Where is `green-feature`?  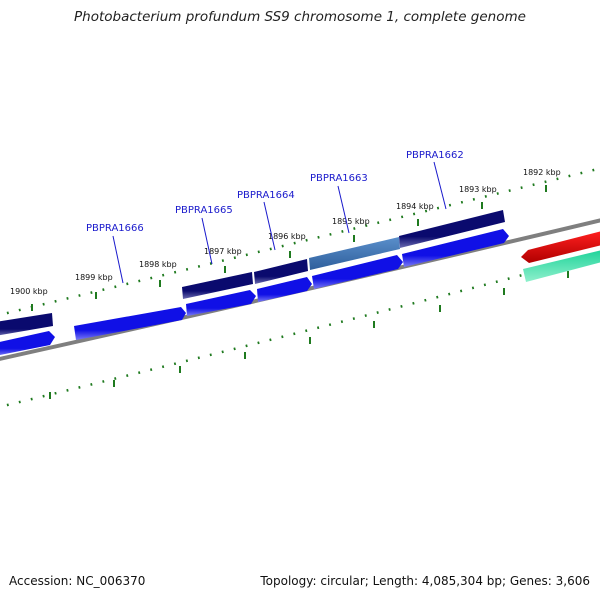 green-feature is located at coordinates (561, 266).